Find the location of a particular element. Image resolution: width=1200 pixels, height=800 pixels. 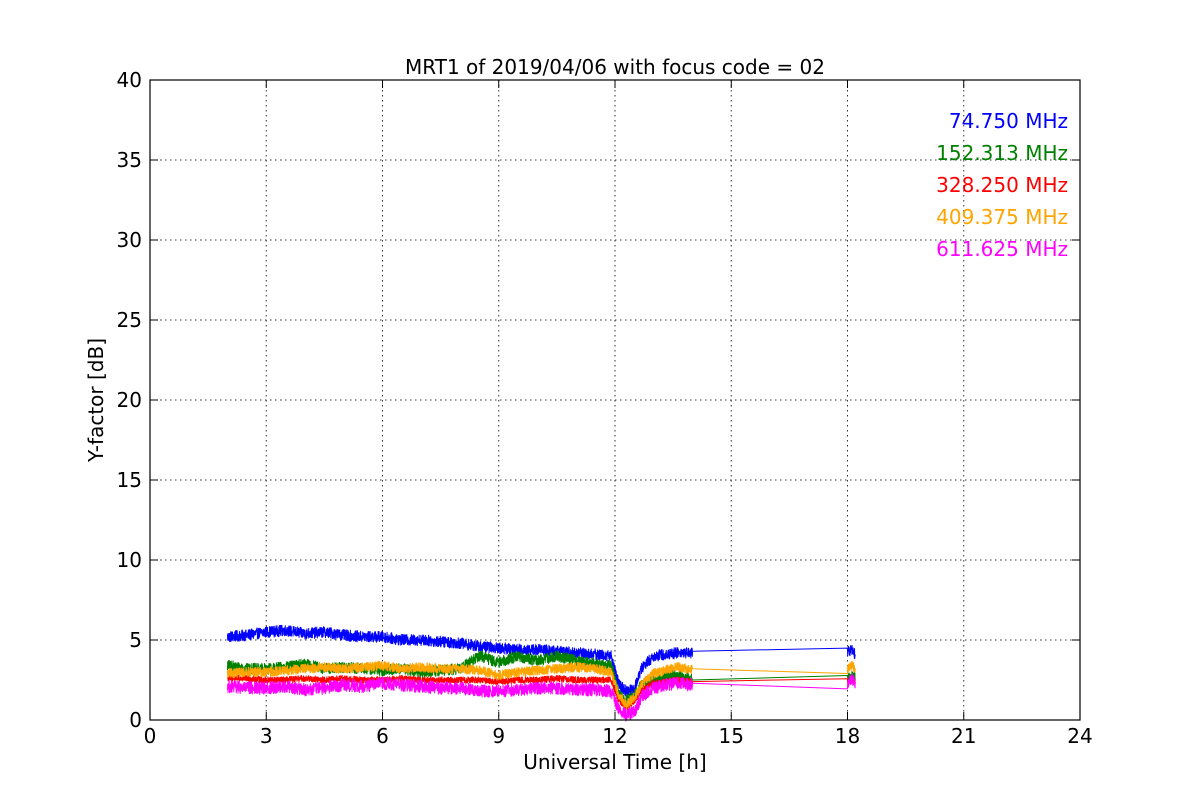

legend-entry: 74.750 MHz is located at coordinates (1008, 121).